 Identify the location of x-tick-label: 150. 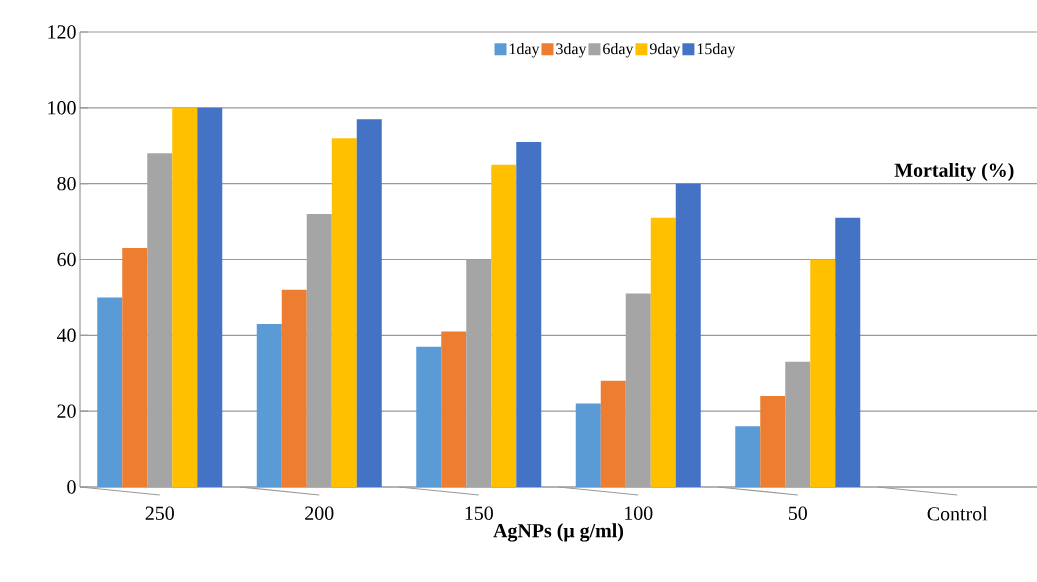
(479, 513).